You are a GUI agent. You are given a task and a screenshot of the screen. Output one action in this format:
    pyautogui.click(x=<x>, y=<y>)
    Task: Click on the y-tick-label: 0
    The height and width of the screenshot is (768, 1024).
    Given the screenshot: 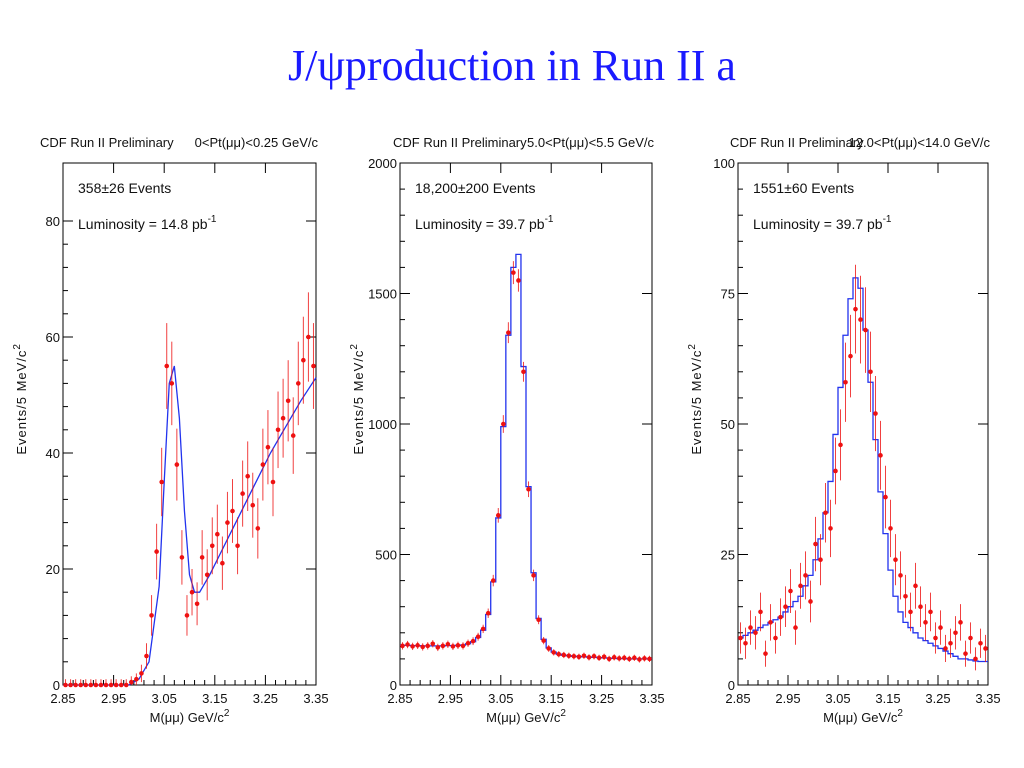 What is the action you would take?
    pyautogui.click(x=393, y=685)
    